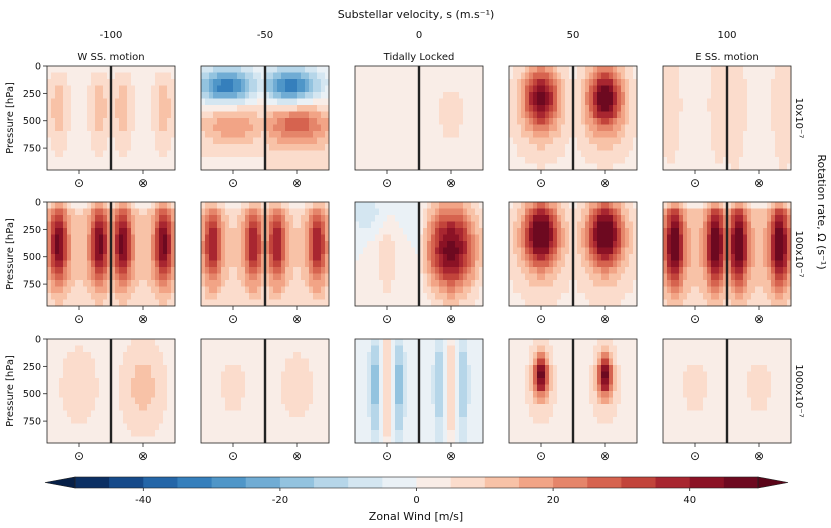 Image resolution: width=831 pixels, height=528 pixels. I want to click on x-tick-label: ⊙, so click(541, 183).